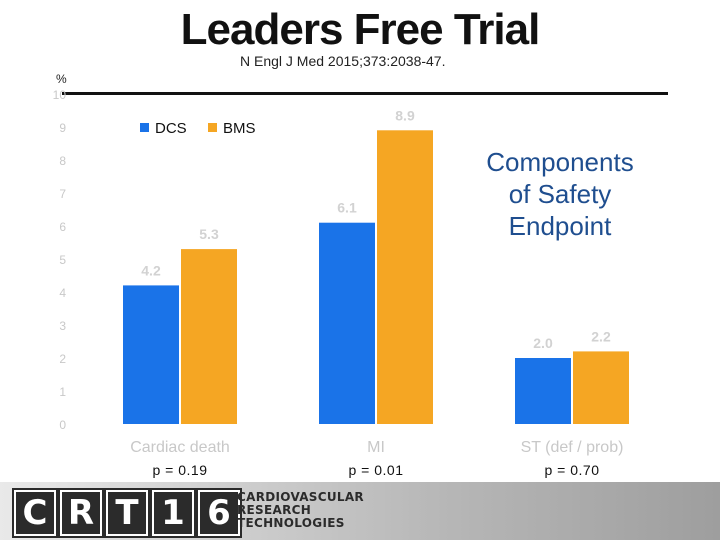  Describe the element at coordinates (62, 194) in the screenshot. I see `y-tick-label: 7` at that location.